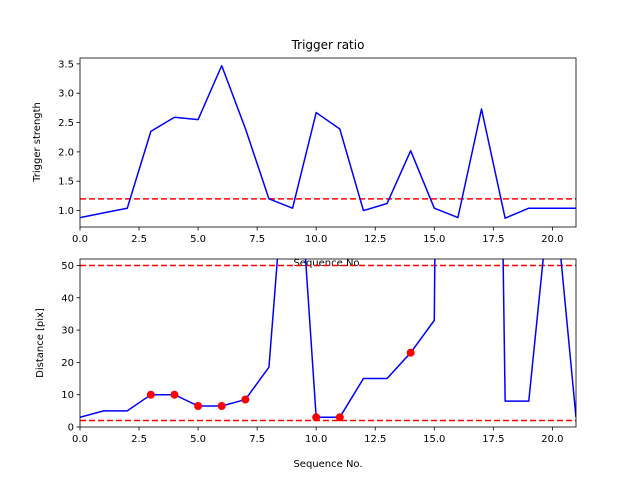 This screenshot has width=640, height=480. Describe the element at coordinates (40, 343) in the screenshot. I see `y-axis-label: Distance [pix]` at that location.